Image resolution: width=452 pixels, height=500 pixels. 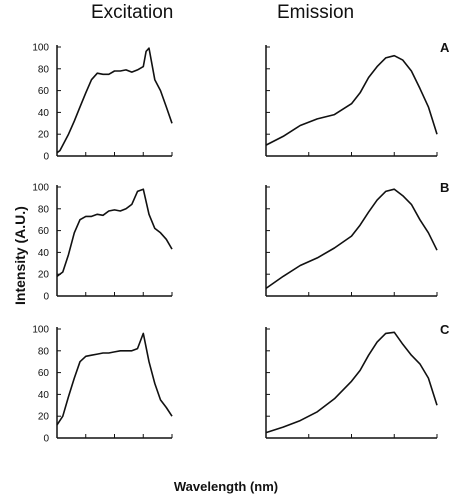 I want to click on y-tick-label-b-excitation: 40, so click(x=44, y=253).